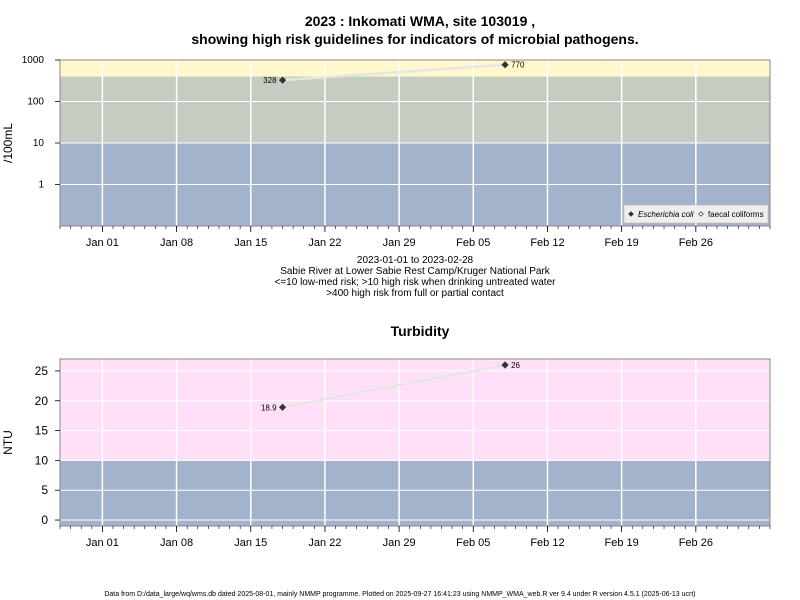  Describe the element at coordinates (415, 260) in the screenshot. I see `caption-date-range: 2023-01-01 to 2023-02-28` at that location.